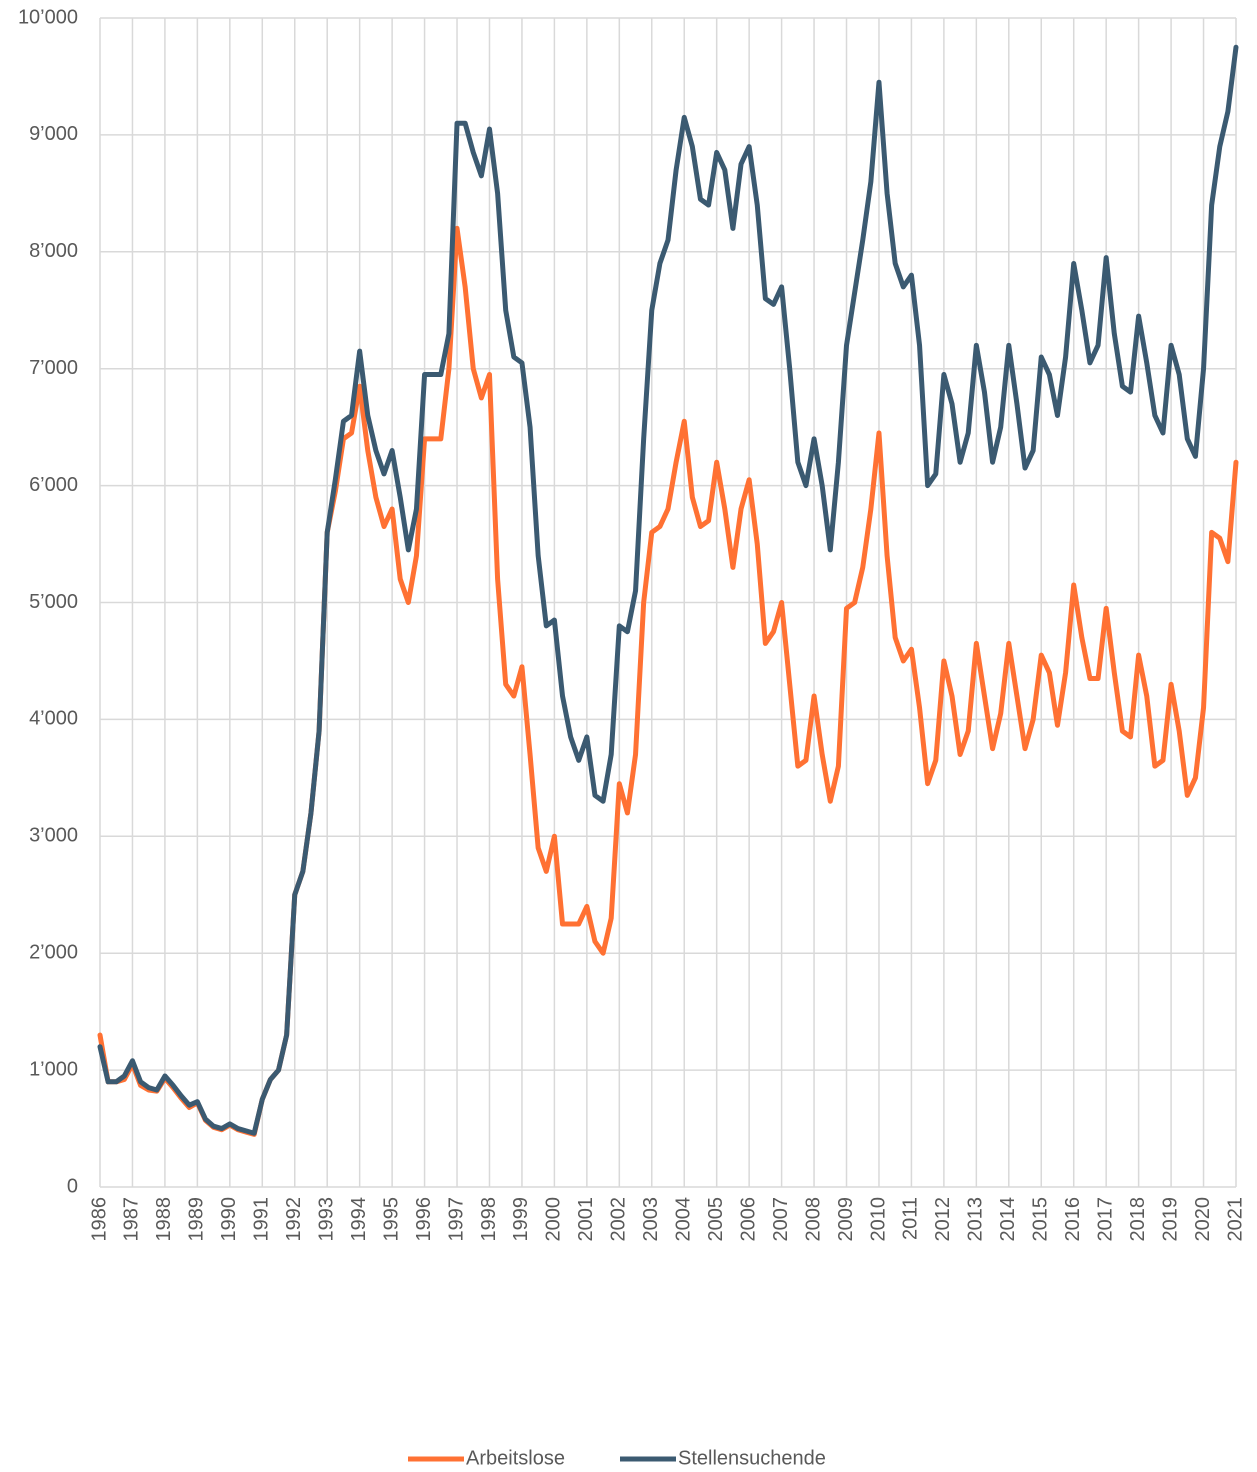  I want to click on x-tick-label: 2003, so click(651, 1219).